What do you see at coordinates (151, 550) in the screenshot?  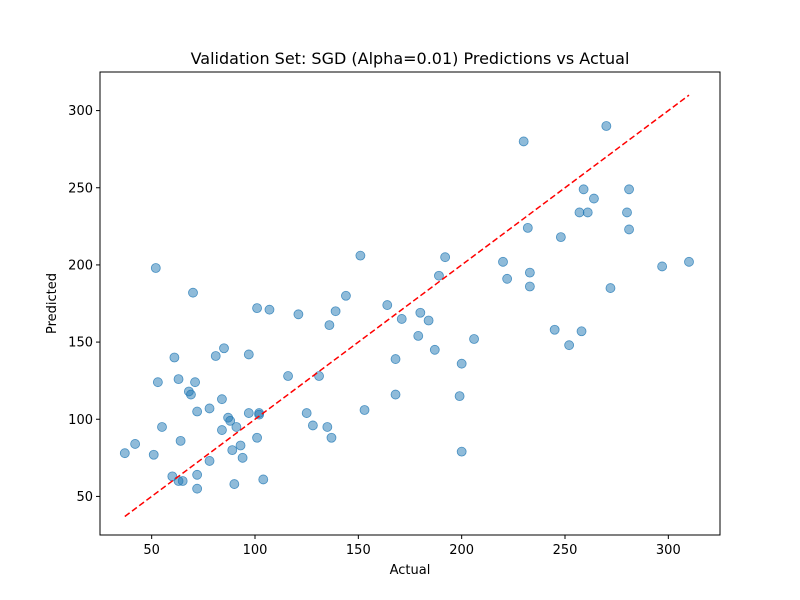 I see `x-tick-label: 50` at bounding box center [151, 550].